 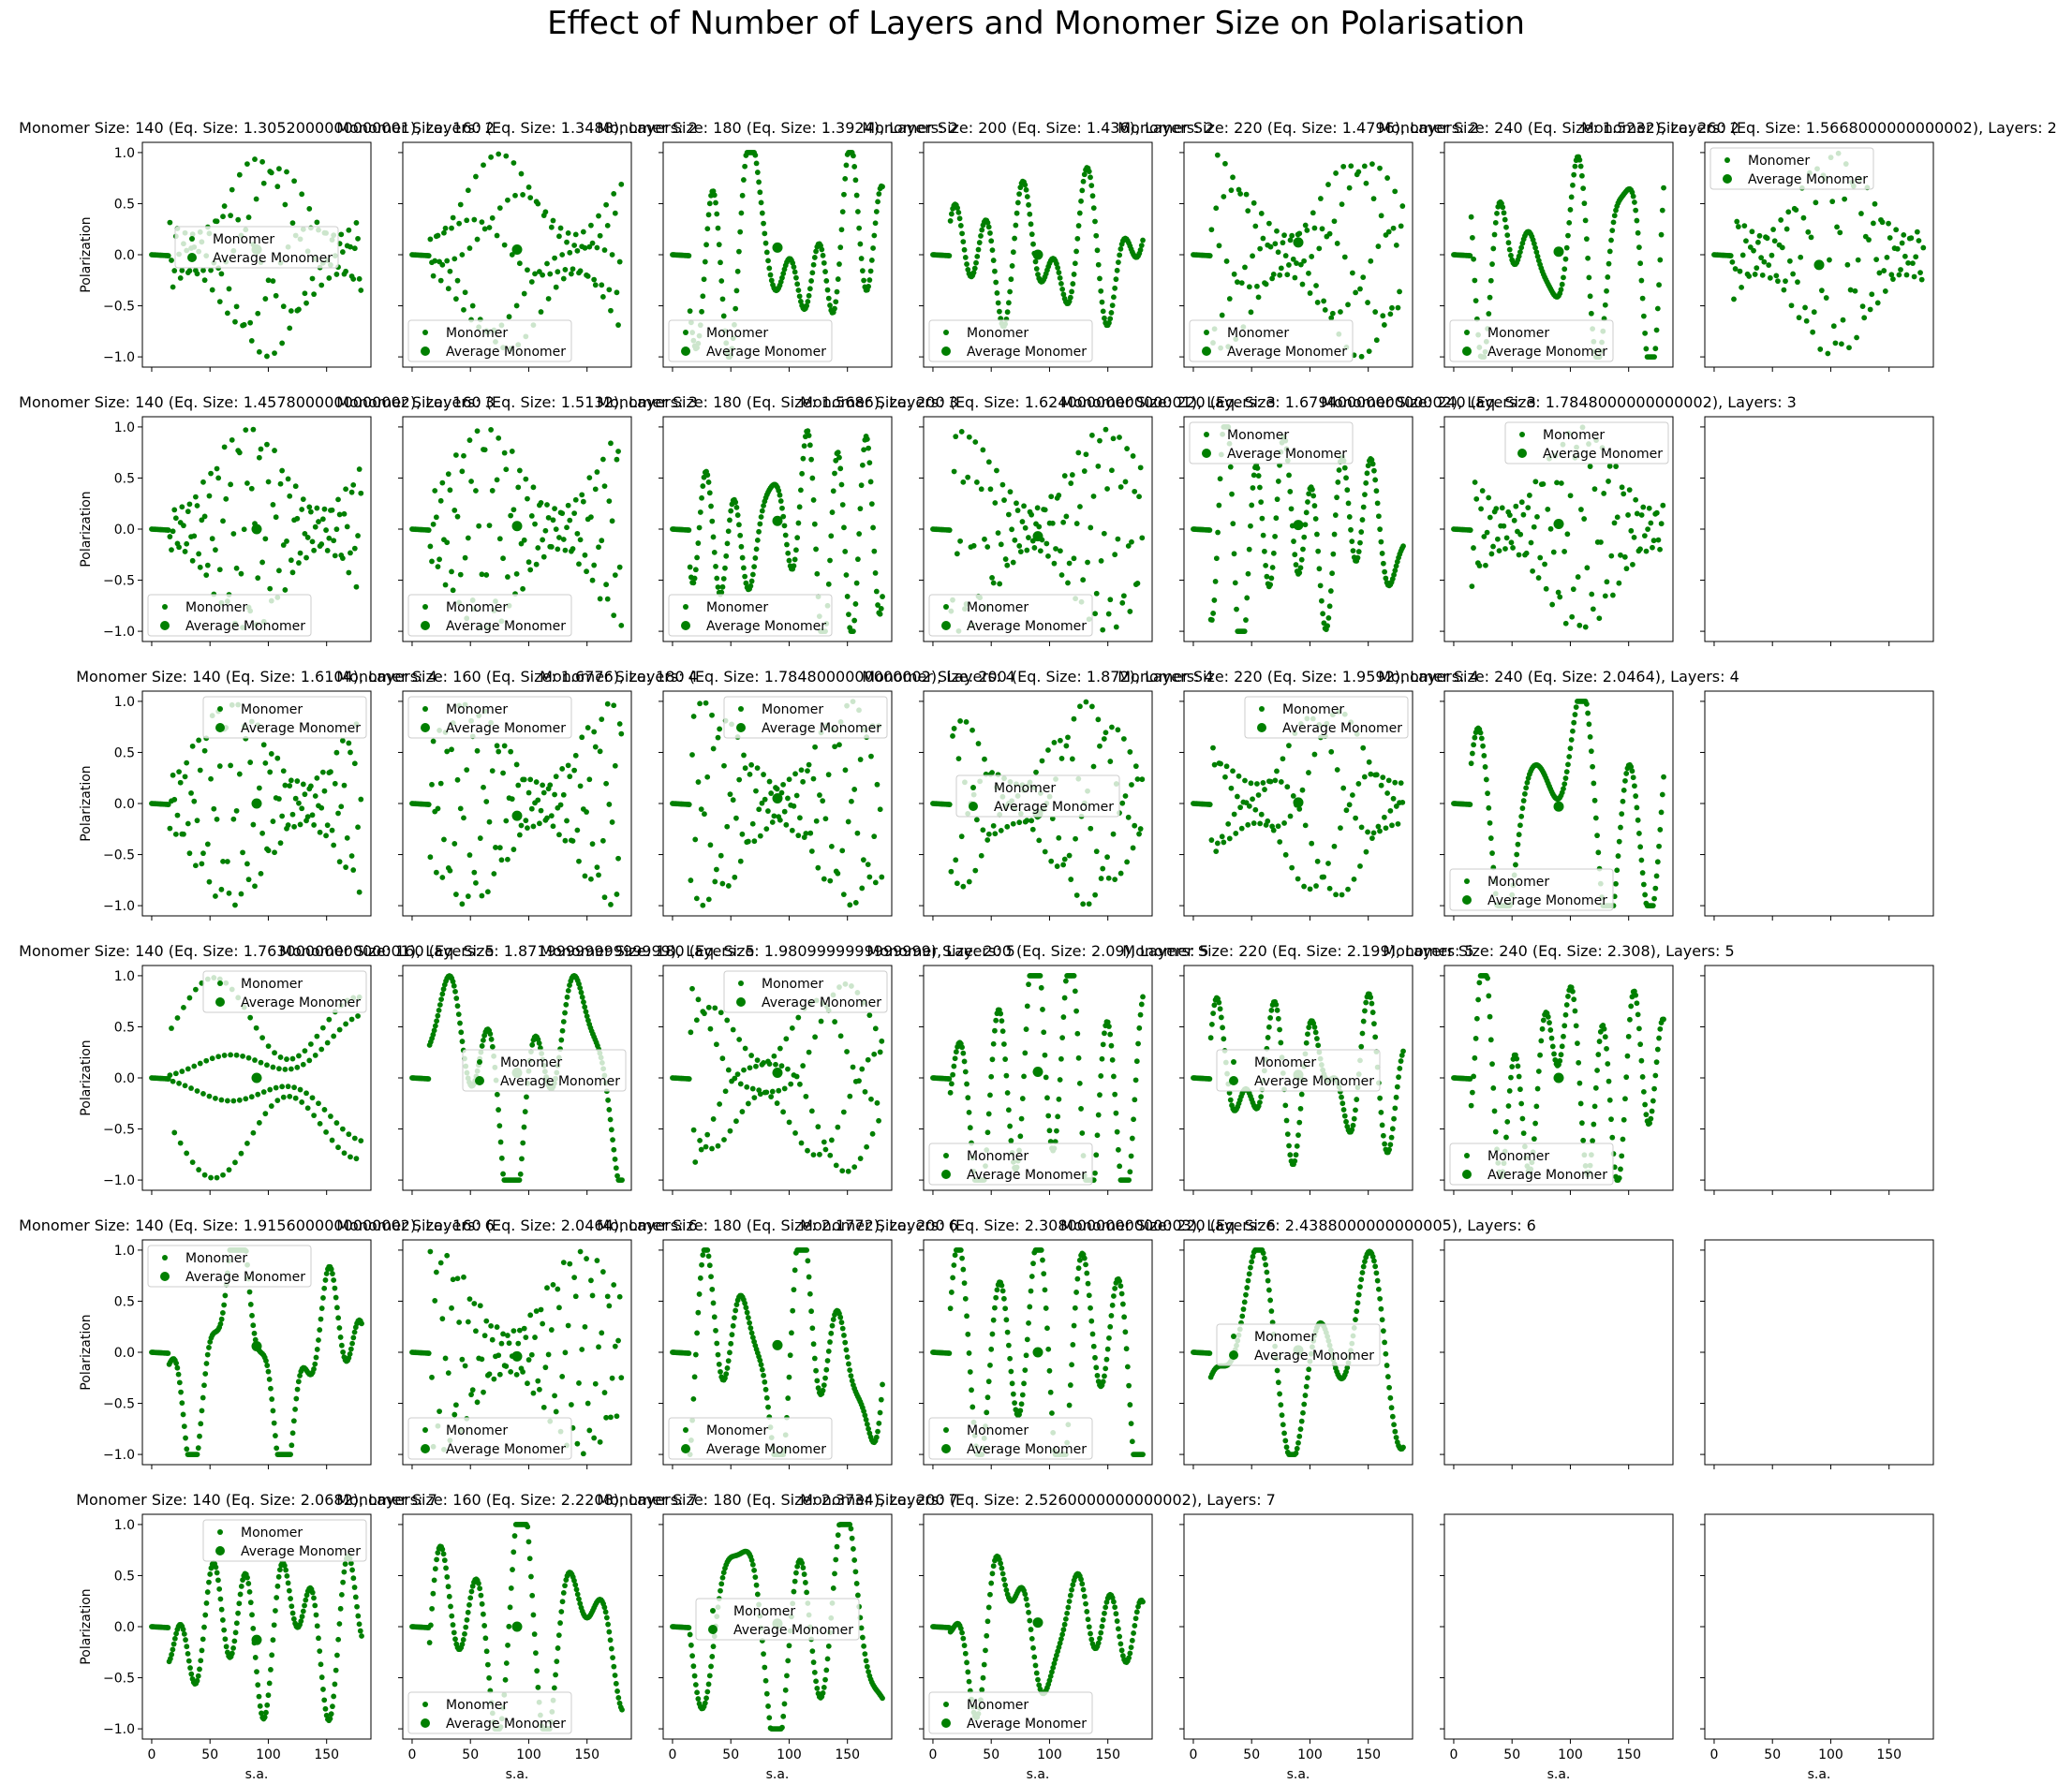 What do you see at coordinates (737, 333) in the screenshot?
I see `legend-label-monomer: Monomer` at bounding box center [737, 333].